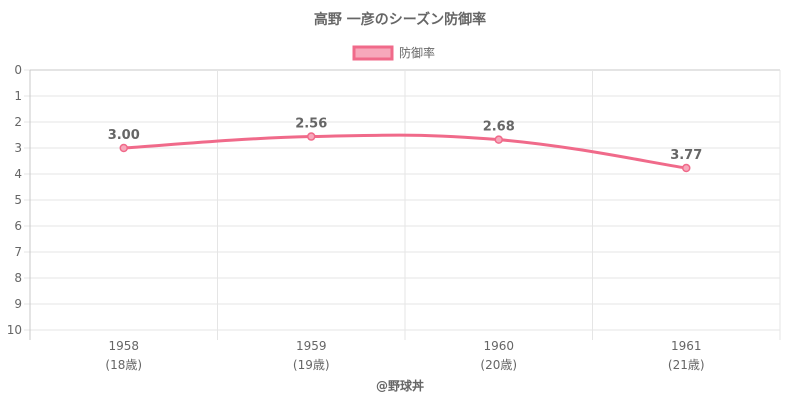 This screenshot has width=800, height=400. Describe the element at coordinates (686, 365) in the screenshot. I see `x-tick-sublabel: (21歳)` at that location.